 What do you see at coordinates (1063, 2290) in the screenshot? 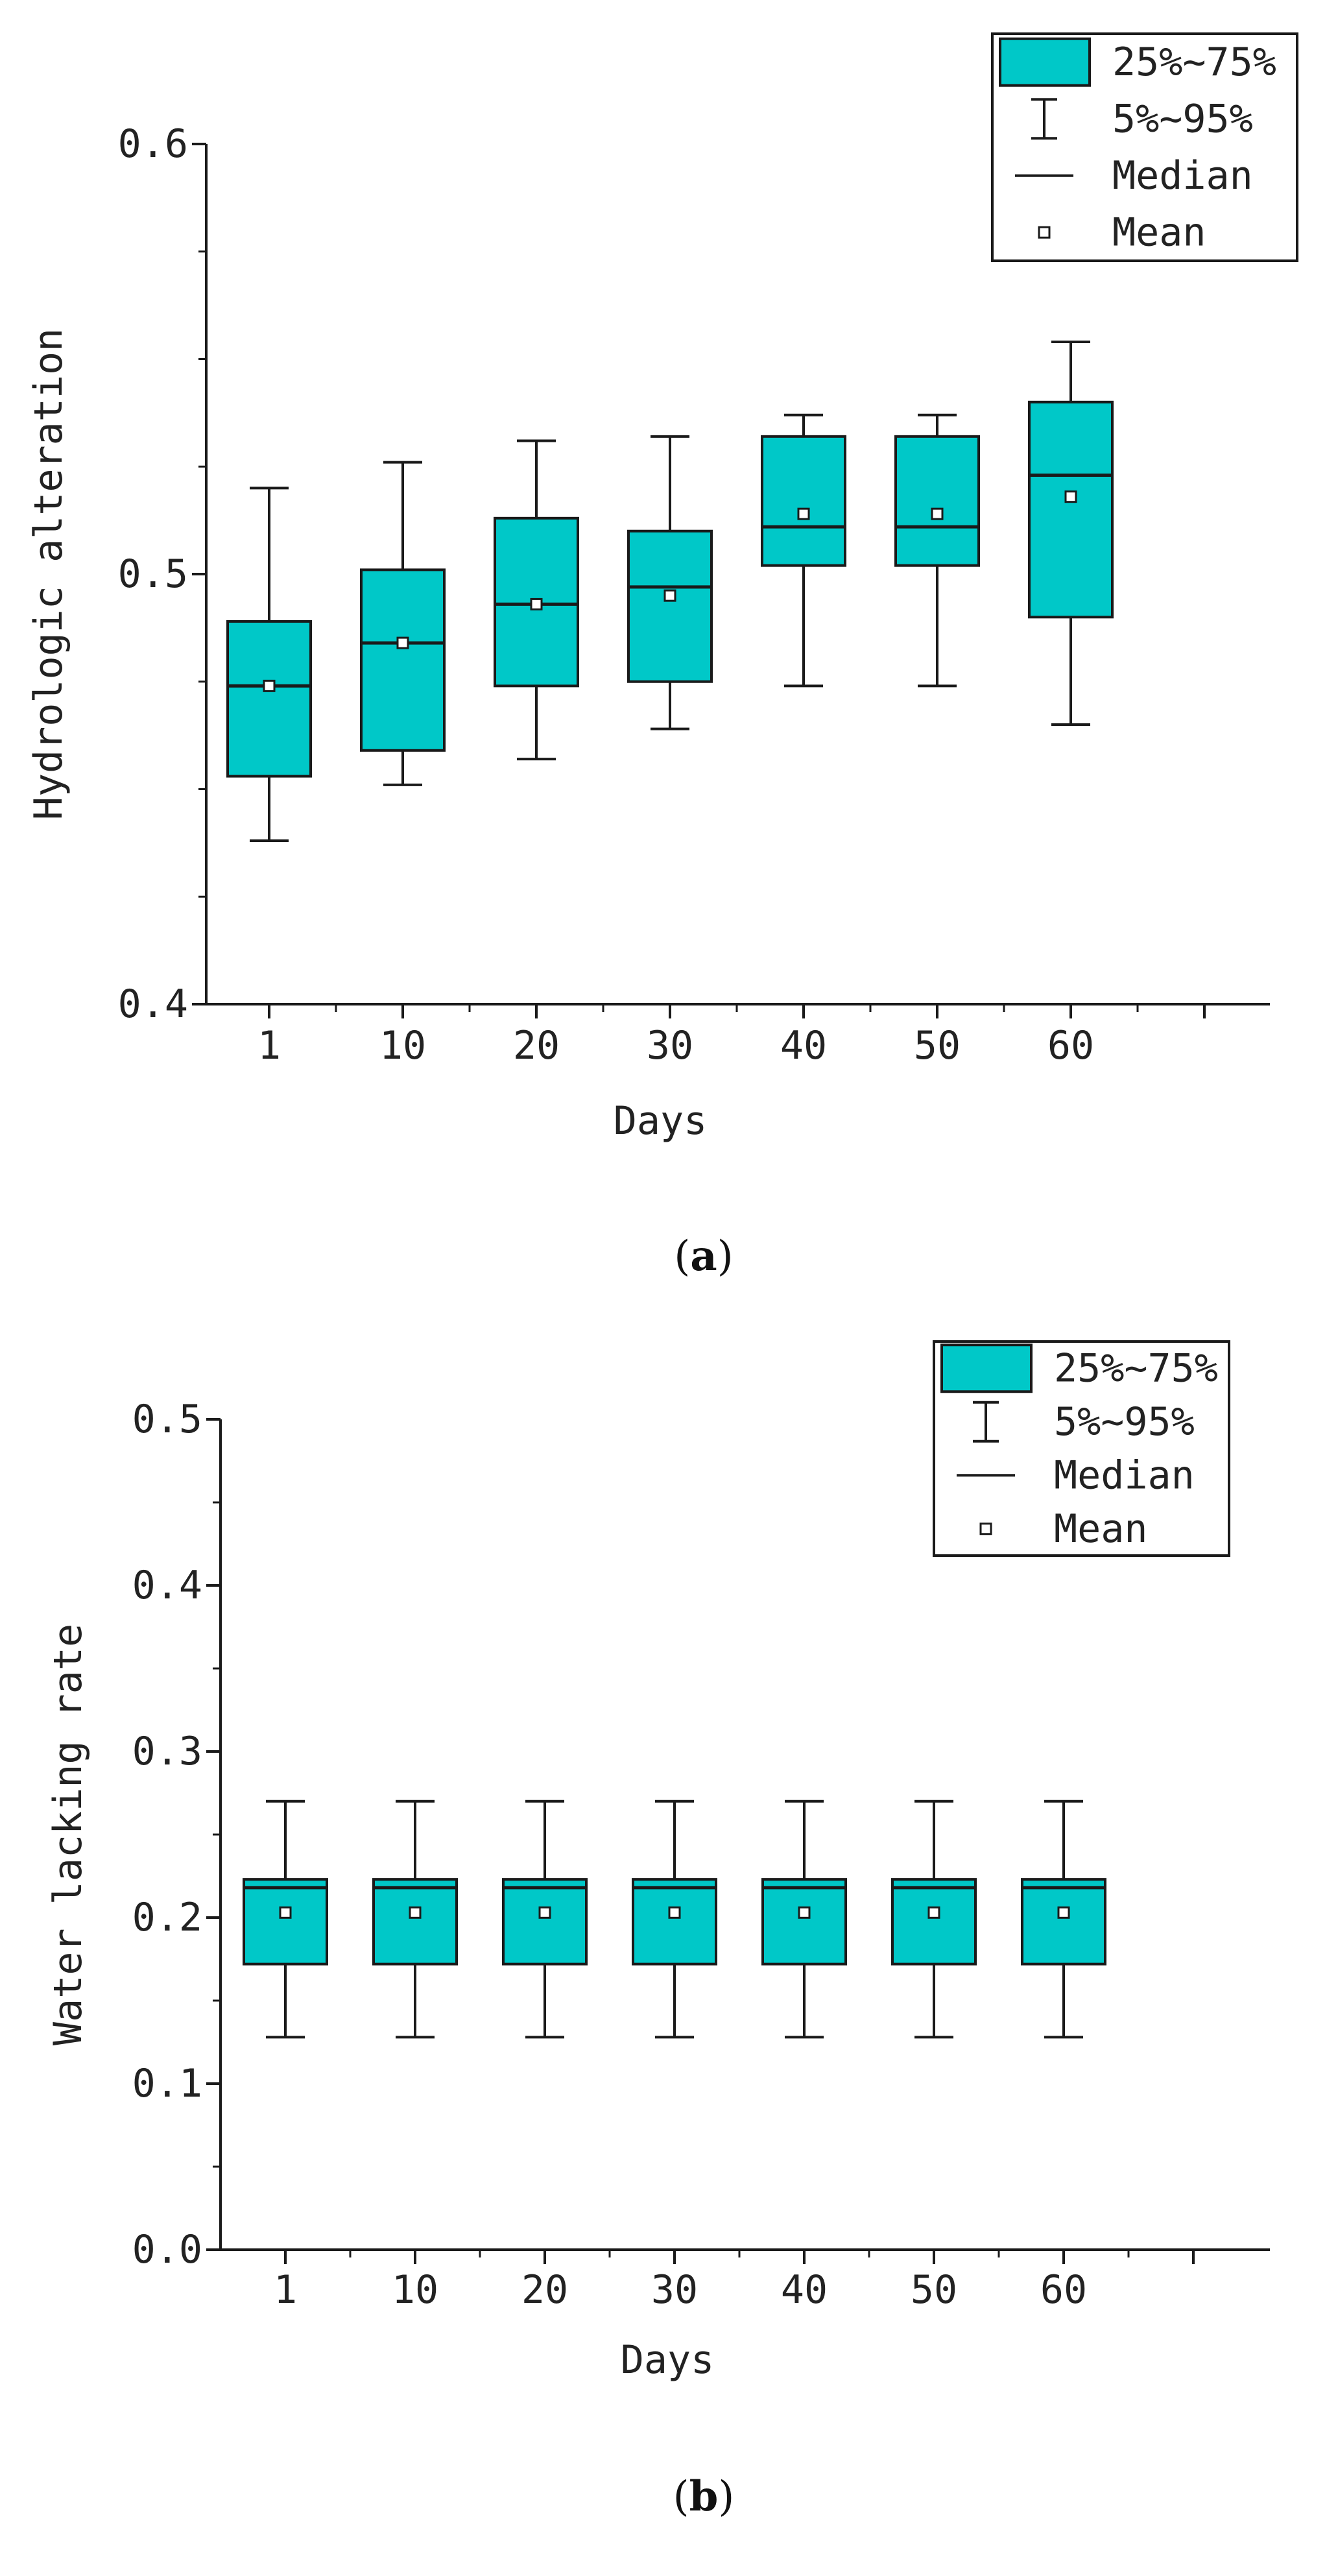
I see `chart-b-x-tick-label: 60` at bounding box center [1063, 2290].